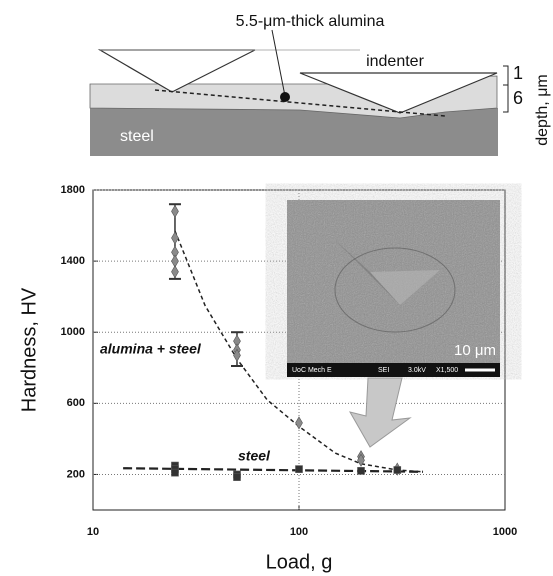 The width and height of the screenshot is (553, 576). I want to click on sem-info: X1,500, so click(447, 370).